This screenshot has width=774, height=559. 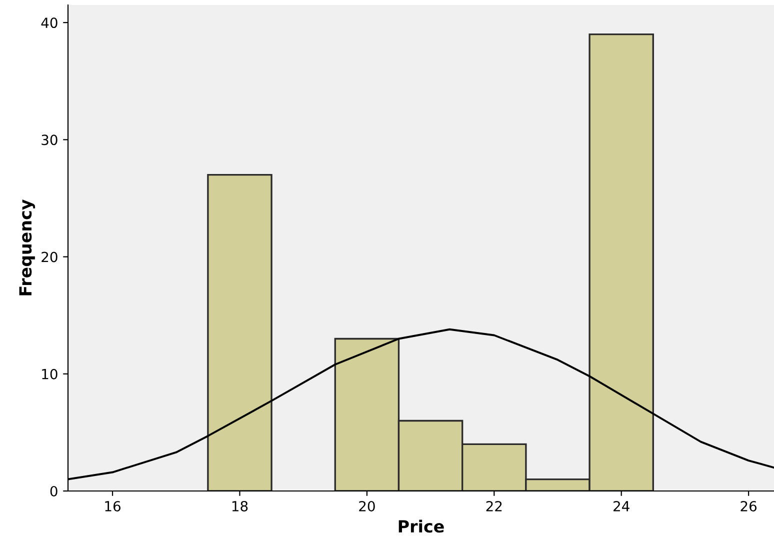 I want to click on x-tick-label: 18, so click(x=240, y=506).